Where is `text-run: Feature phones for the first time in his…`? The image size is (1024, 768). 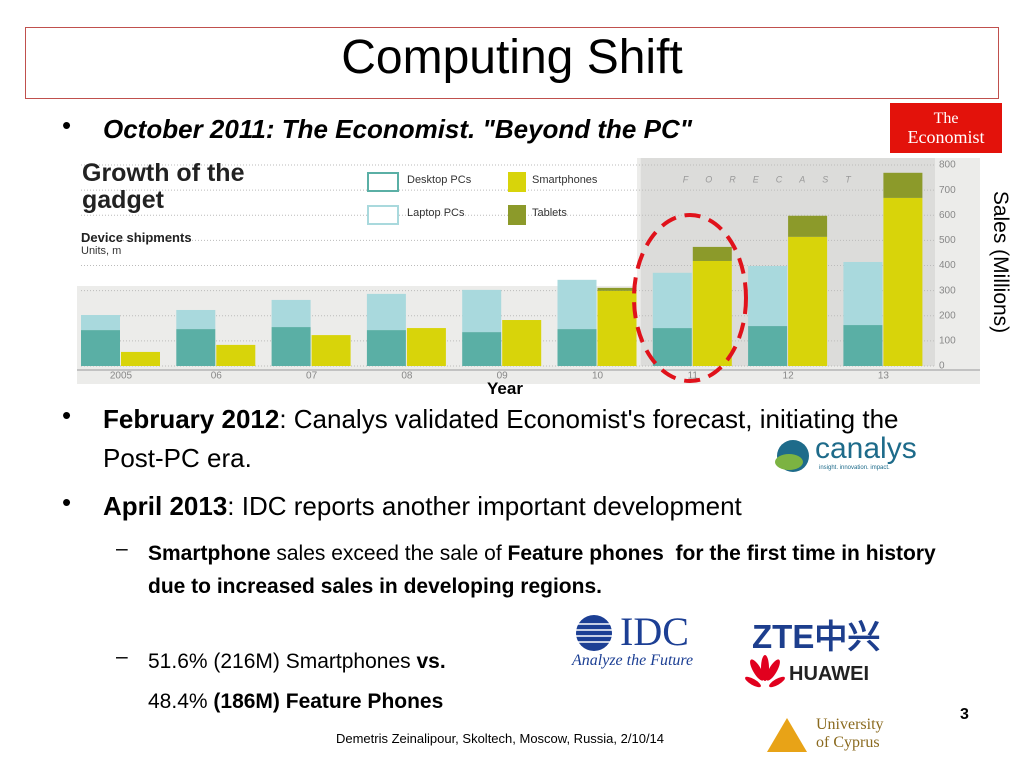
text-run: Feature phones for the first time in his… is located at coordinates (545, 570).